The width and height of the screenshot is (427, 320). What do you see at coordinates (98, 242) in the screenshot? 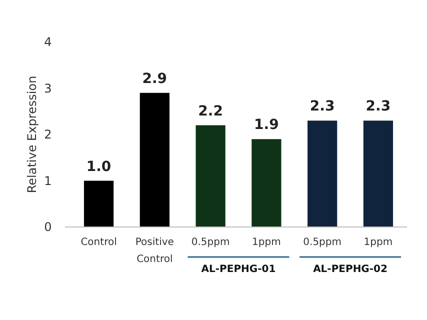
I see `x-tick-label: Control` at bounding box center [98, 242].